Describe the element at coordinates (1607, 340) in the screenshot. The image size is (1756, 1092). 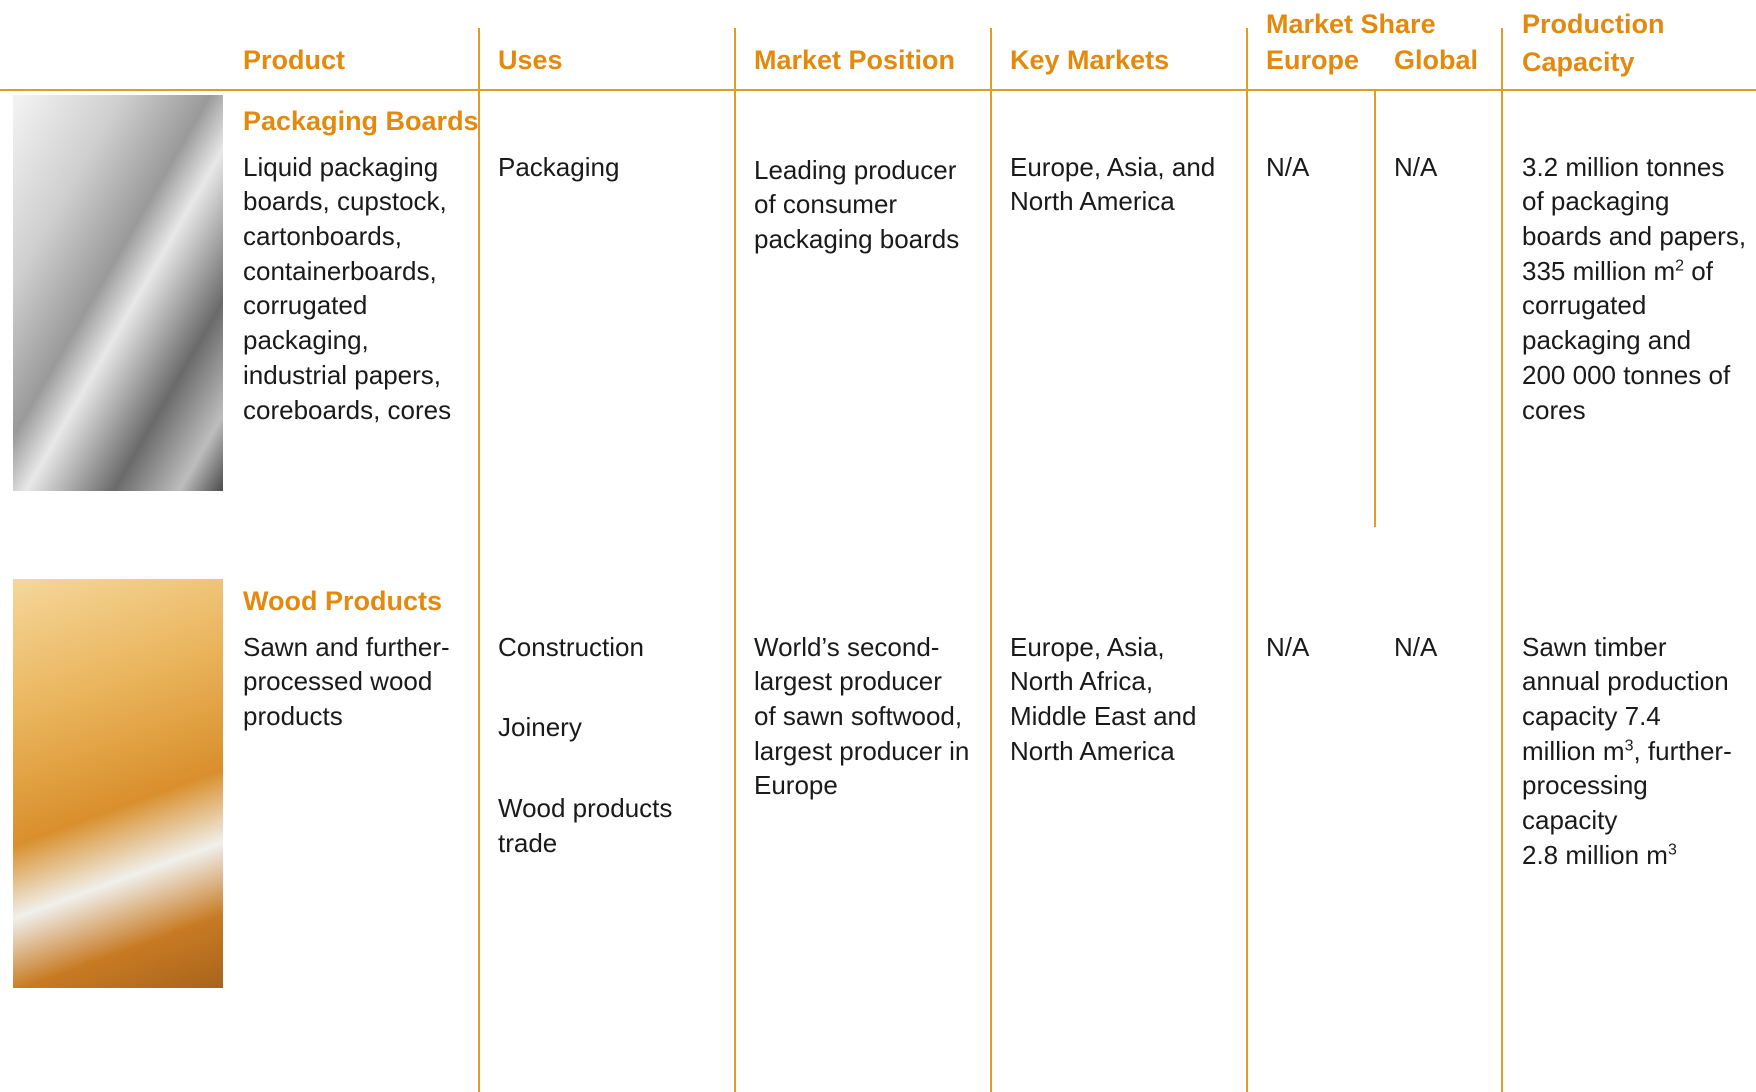
I see `production-capacity: packaging and` at that location.